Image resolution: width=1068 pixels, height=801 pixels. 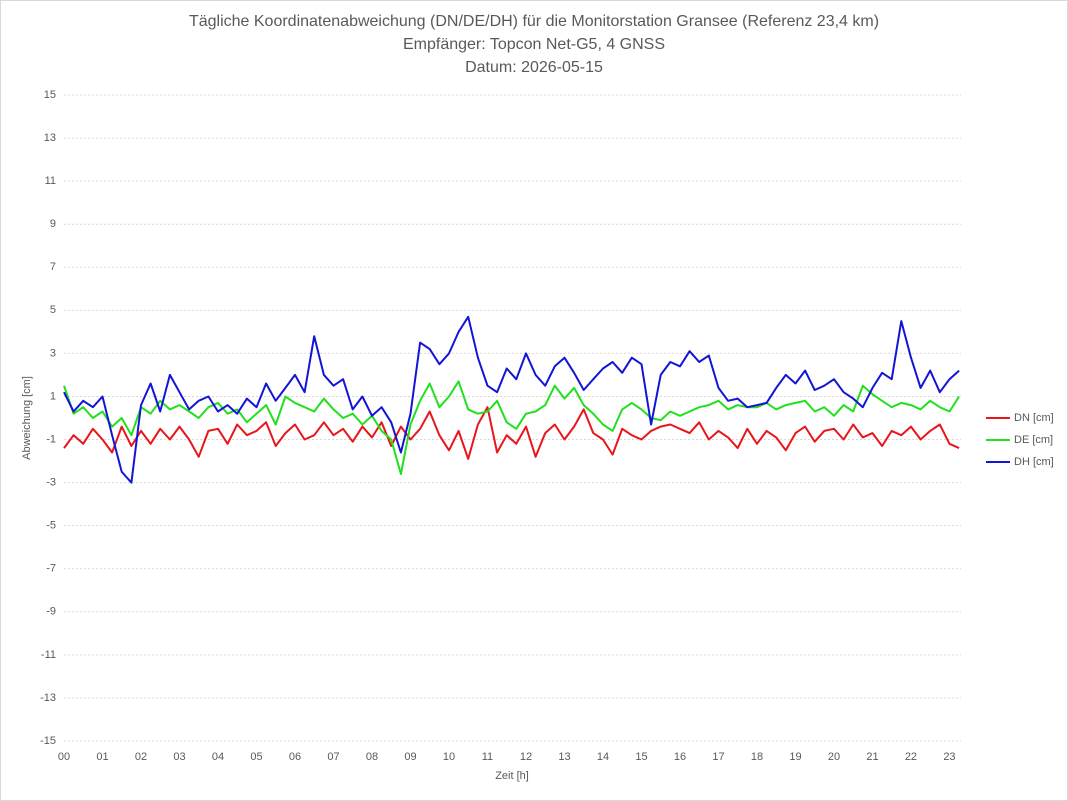 What do you see at coordinates (487, 757) in the screenshot?
I see `x-tick-label: 11` at bounding box center [487, 757].